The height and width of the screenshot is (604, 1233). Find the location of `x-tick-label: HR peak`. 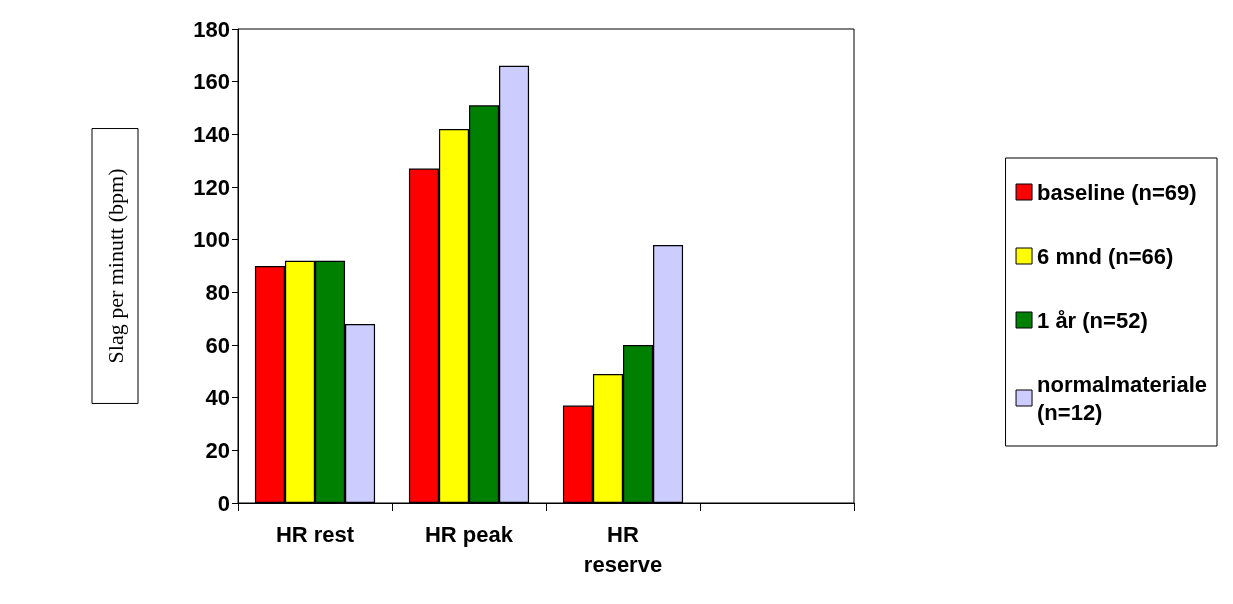

x-tick-label: HR peak is located at coordinates (469, 534).